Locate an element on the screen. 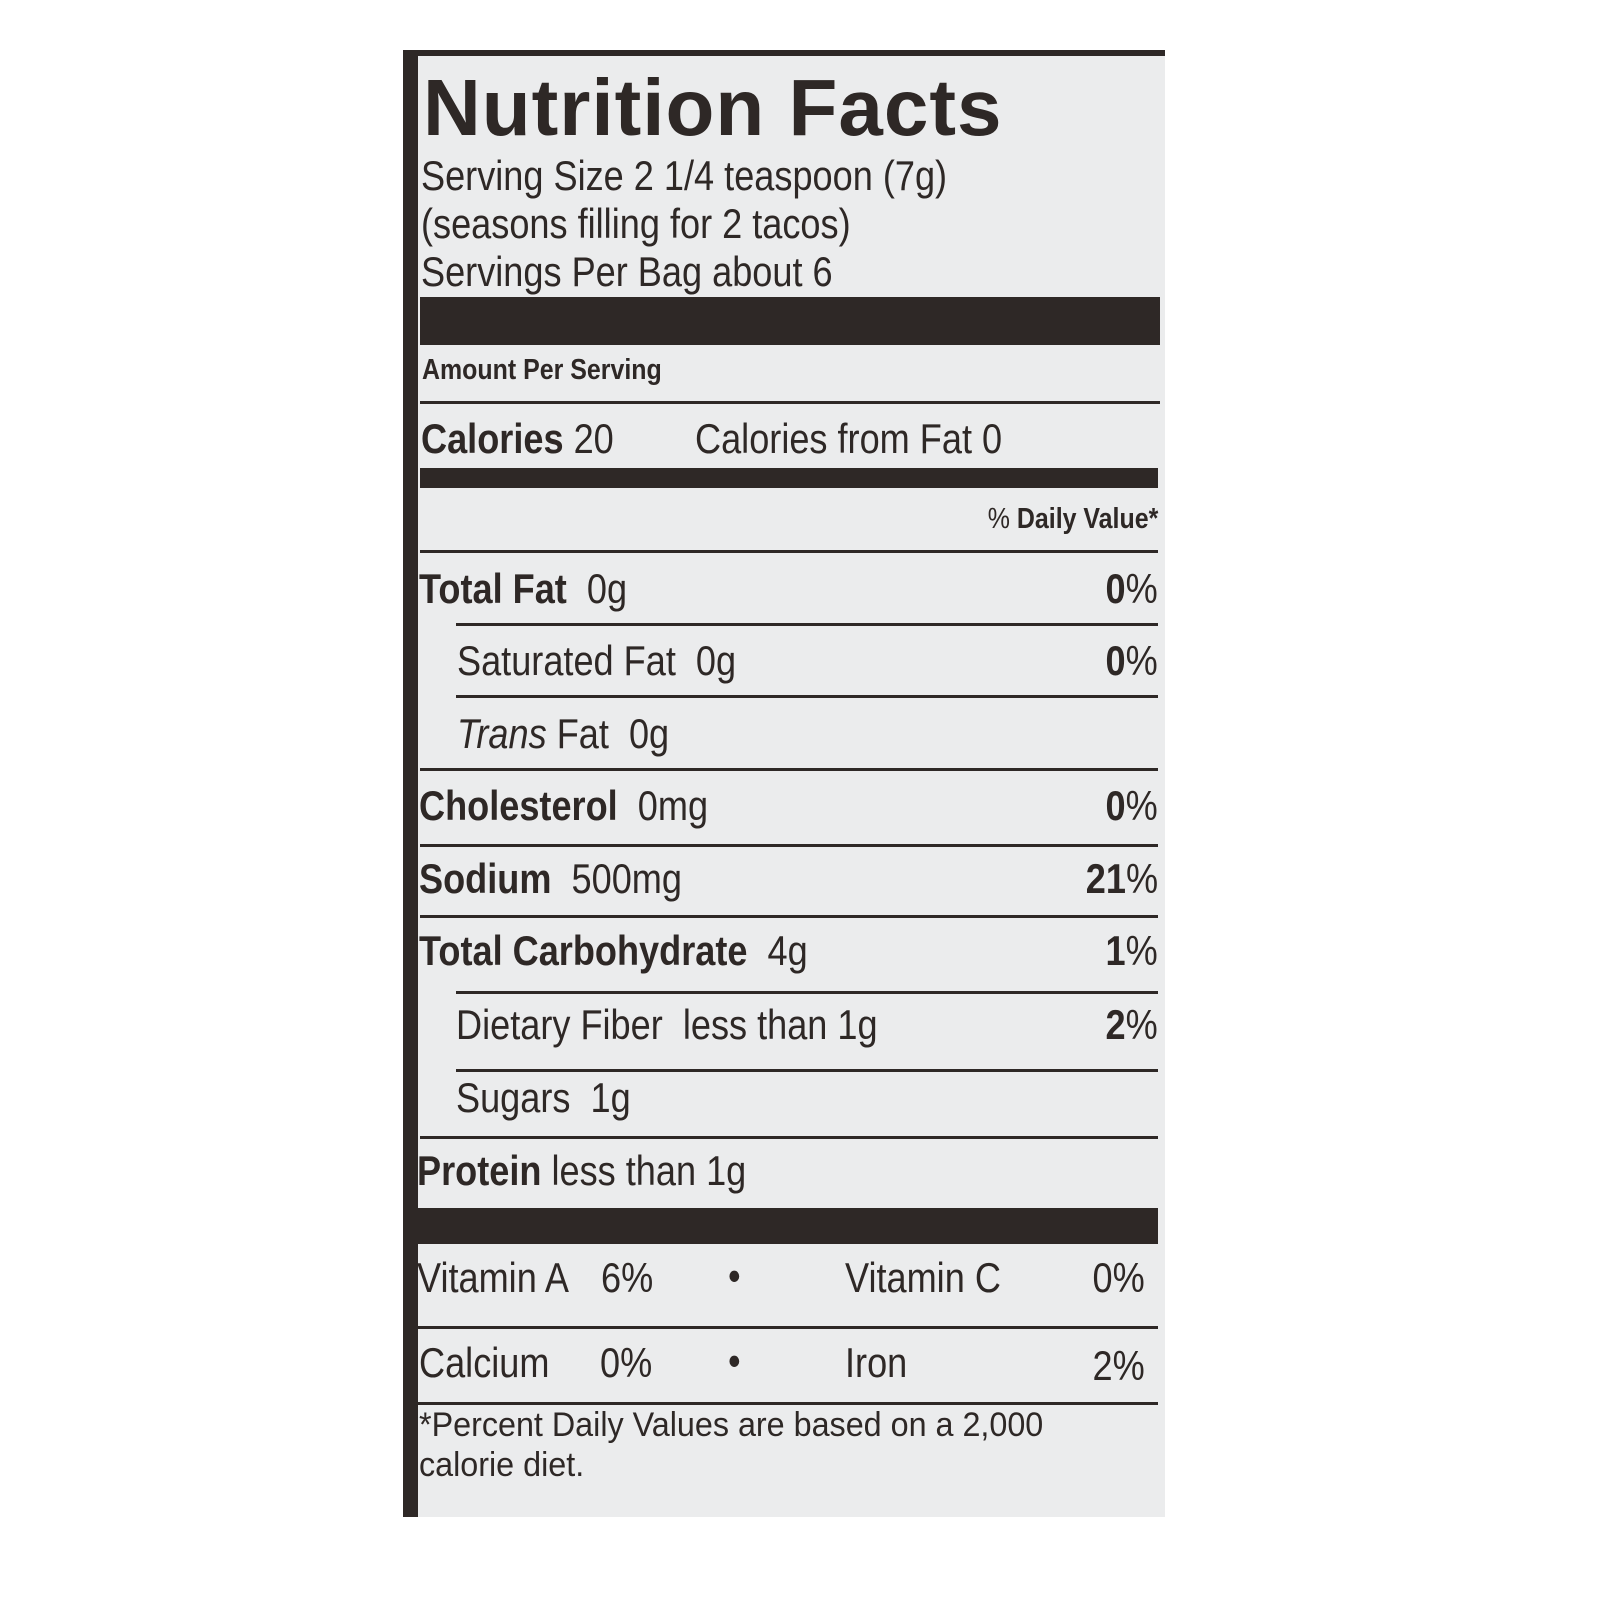  daily-value-header: % Daily Value* is located at coordinates (1072, 519).